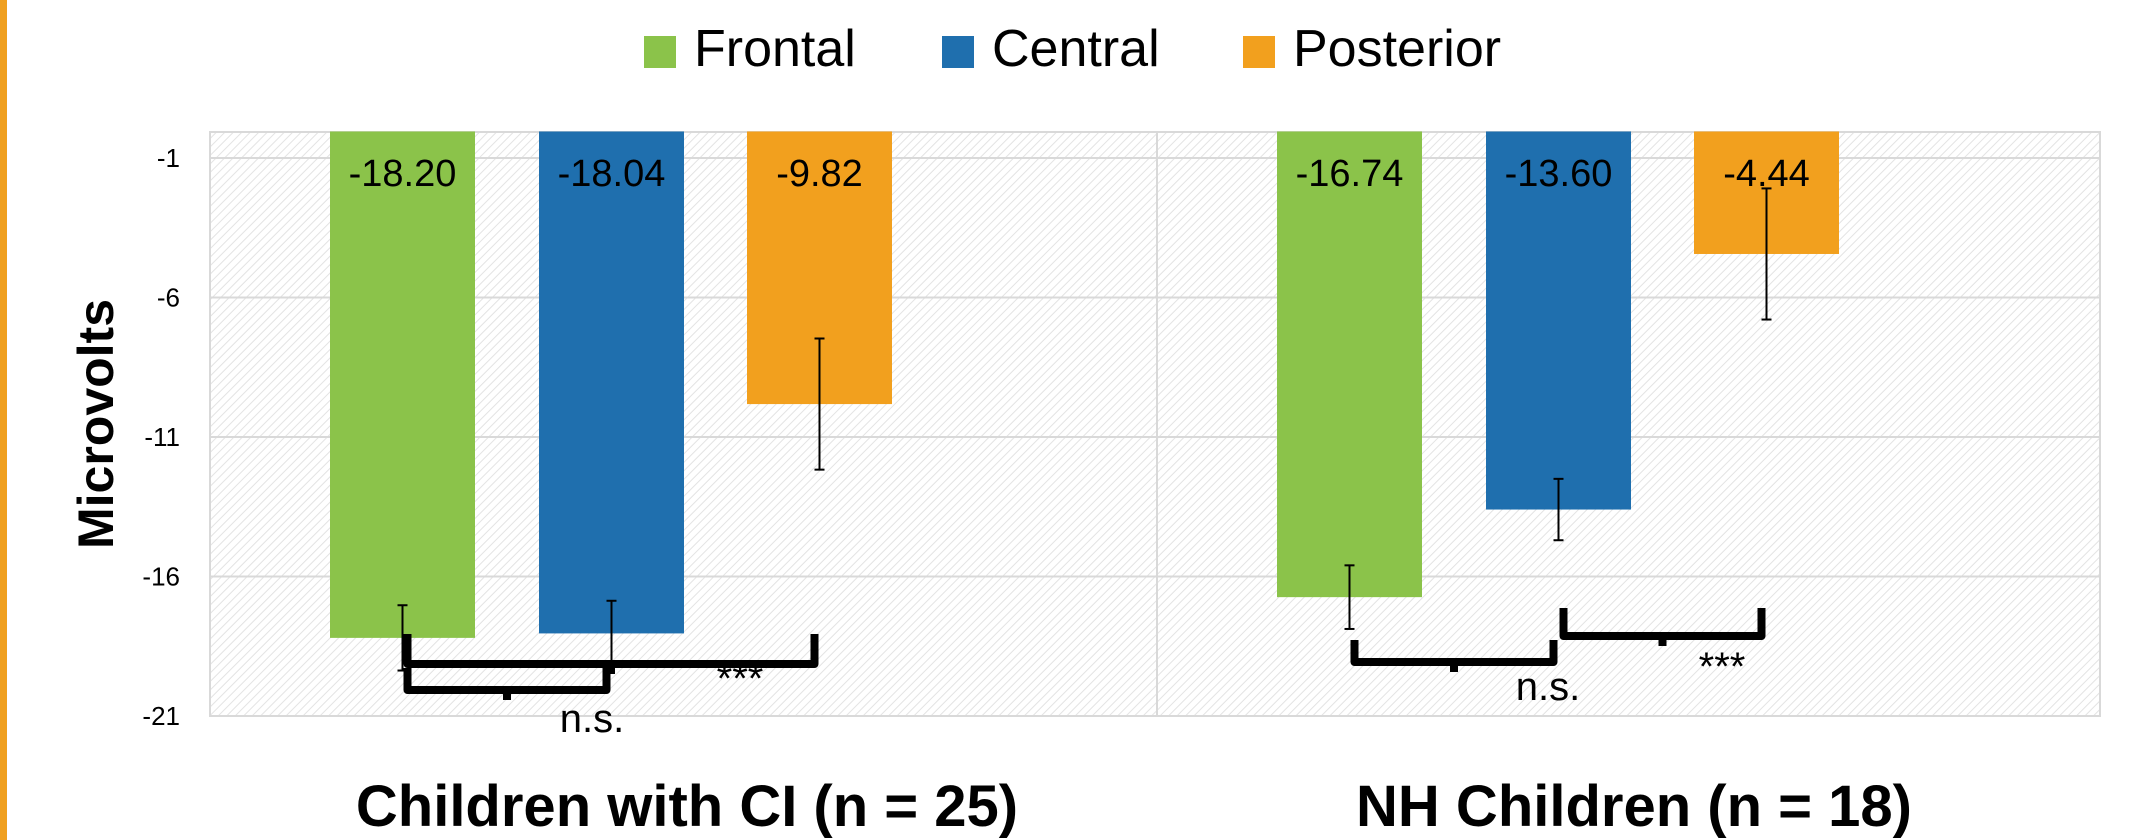  I want to click on y-axis-ticks: -1 -6 -11 -16 -21, so click(161, 437).